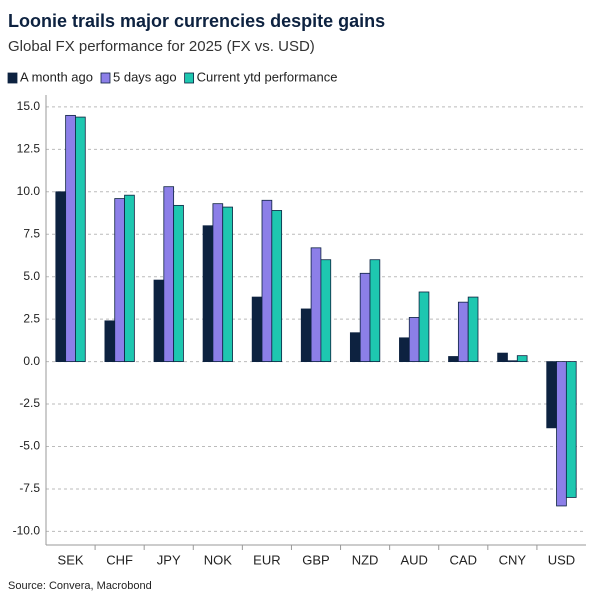 This screenshot has width=606, height=606. What do you see at coordinates (169, 559) in the screenshot?
I see `x-tick-label: JPY` at bounding box center [169, 559].